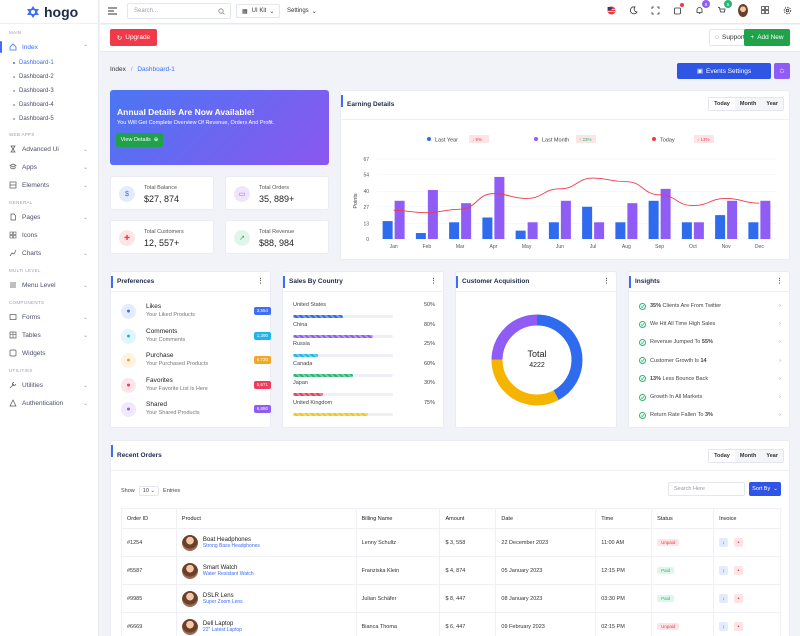 This screenshot has width=800, height=636. What do you see at coordinates (258, 11) in the screenshot?
I see `ui-kit-dropdown: ▦ UI Kit ⌄` at bounding box center [258, 11].